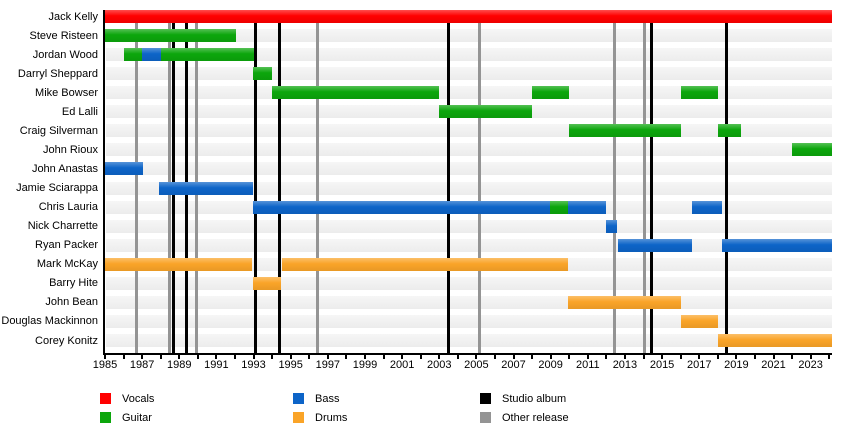  I want to click on timeline-bar-vocals, so click(468, 16).